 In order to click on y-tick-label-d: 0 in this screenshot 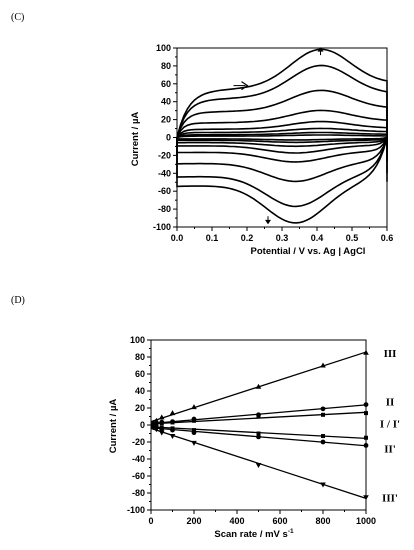, I will do `click(142, 425)`.